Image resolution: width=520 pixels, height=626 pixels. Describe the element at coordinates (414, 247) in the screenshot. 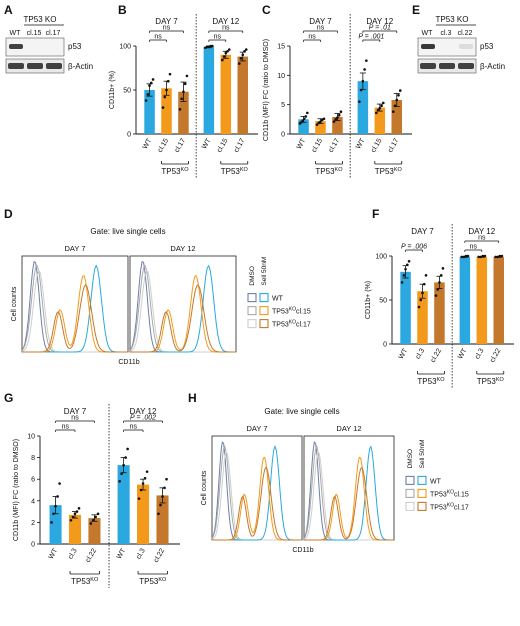

I see `significance-label: P = .006` at that location.